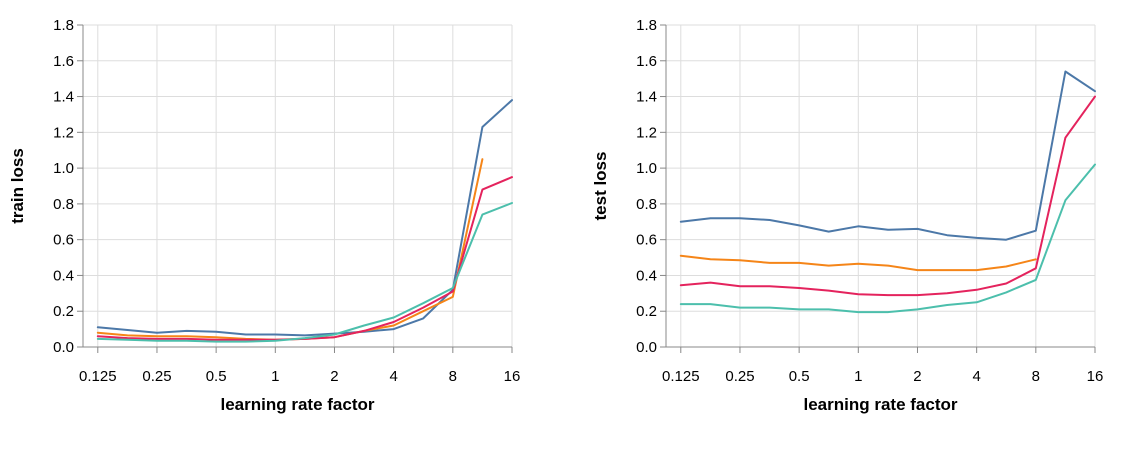  Describe the element at coordinates (17, 186) in the screenshot. I see `y-axis-title: train loss` at that location.